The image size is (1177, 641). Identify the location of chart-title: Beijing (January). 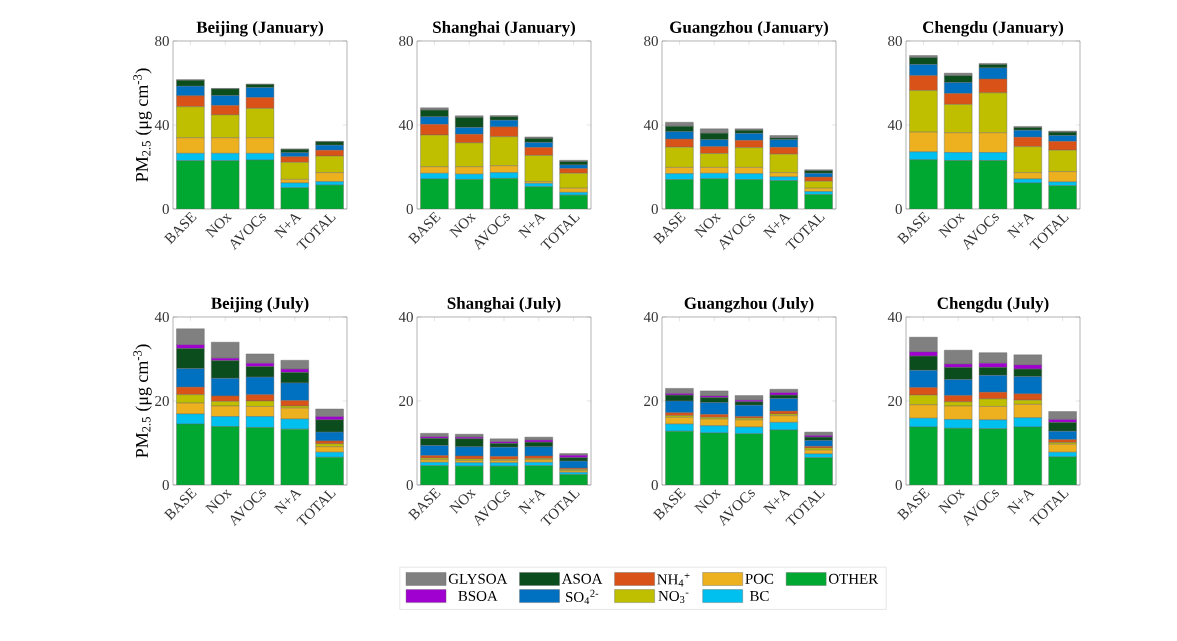
(259, 29).